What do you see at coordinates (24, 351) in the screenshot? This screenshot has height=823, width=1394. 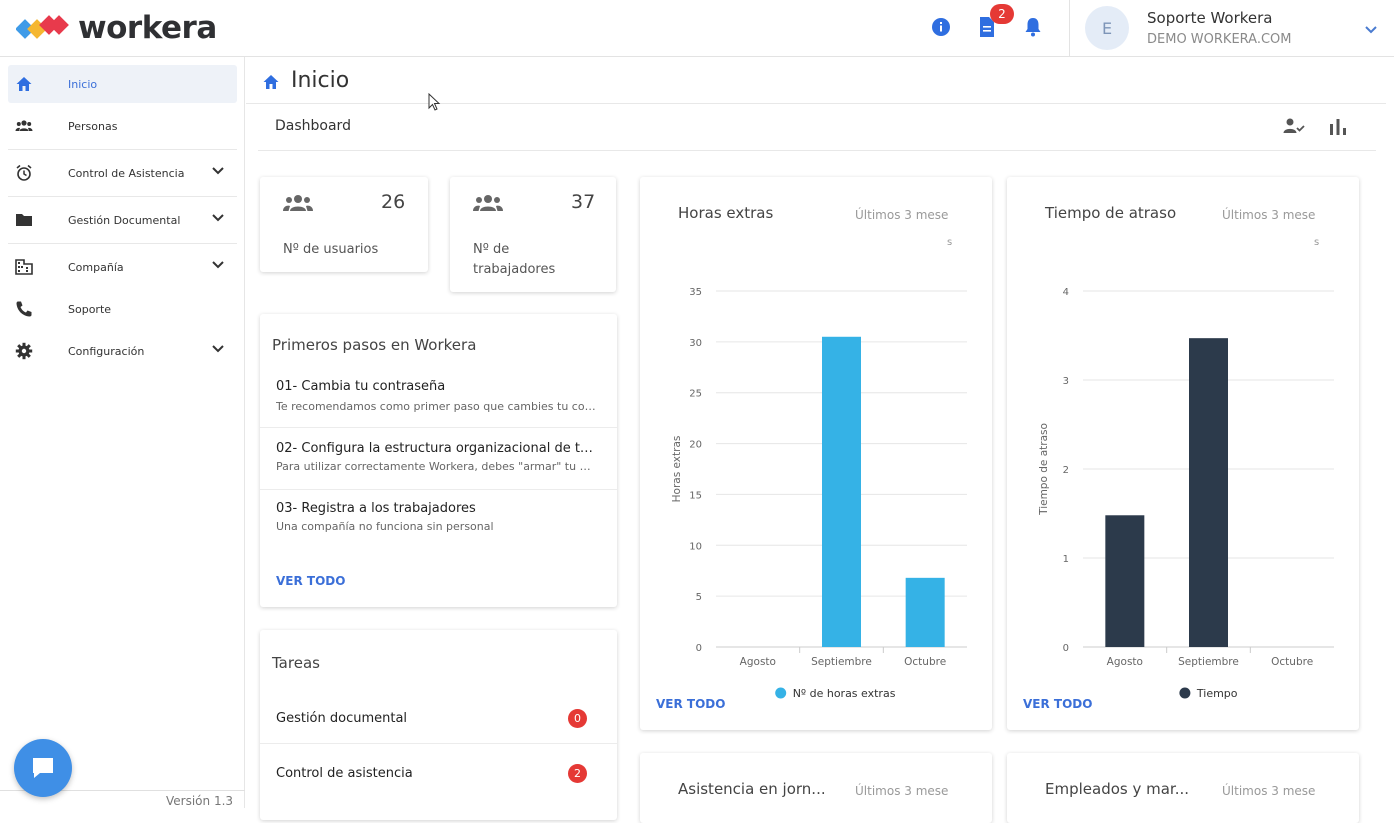 I see `gear-icon` at bounding box center [24, 351].